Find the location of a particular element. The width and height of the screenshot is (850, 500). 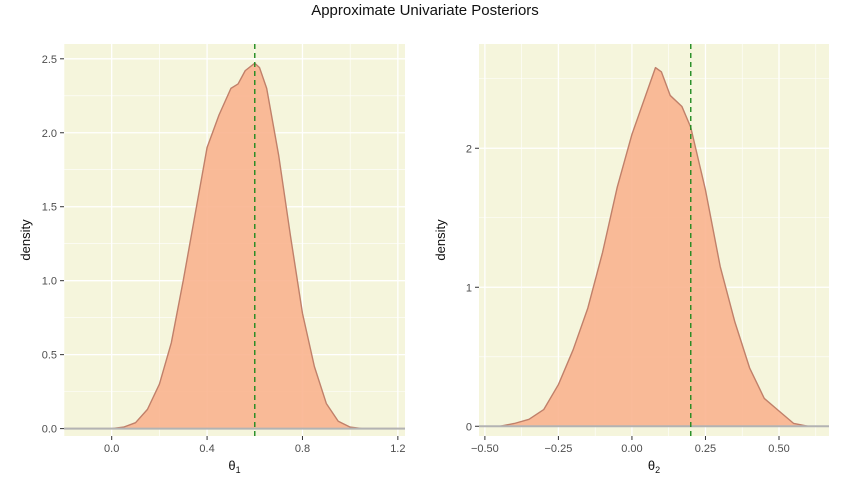

panel-1-x-axis-title: θ1 is located at coordinates (234, 466).